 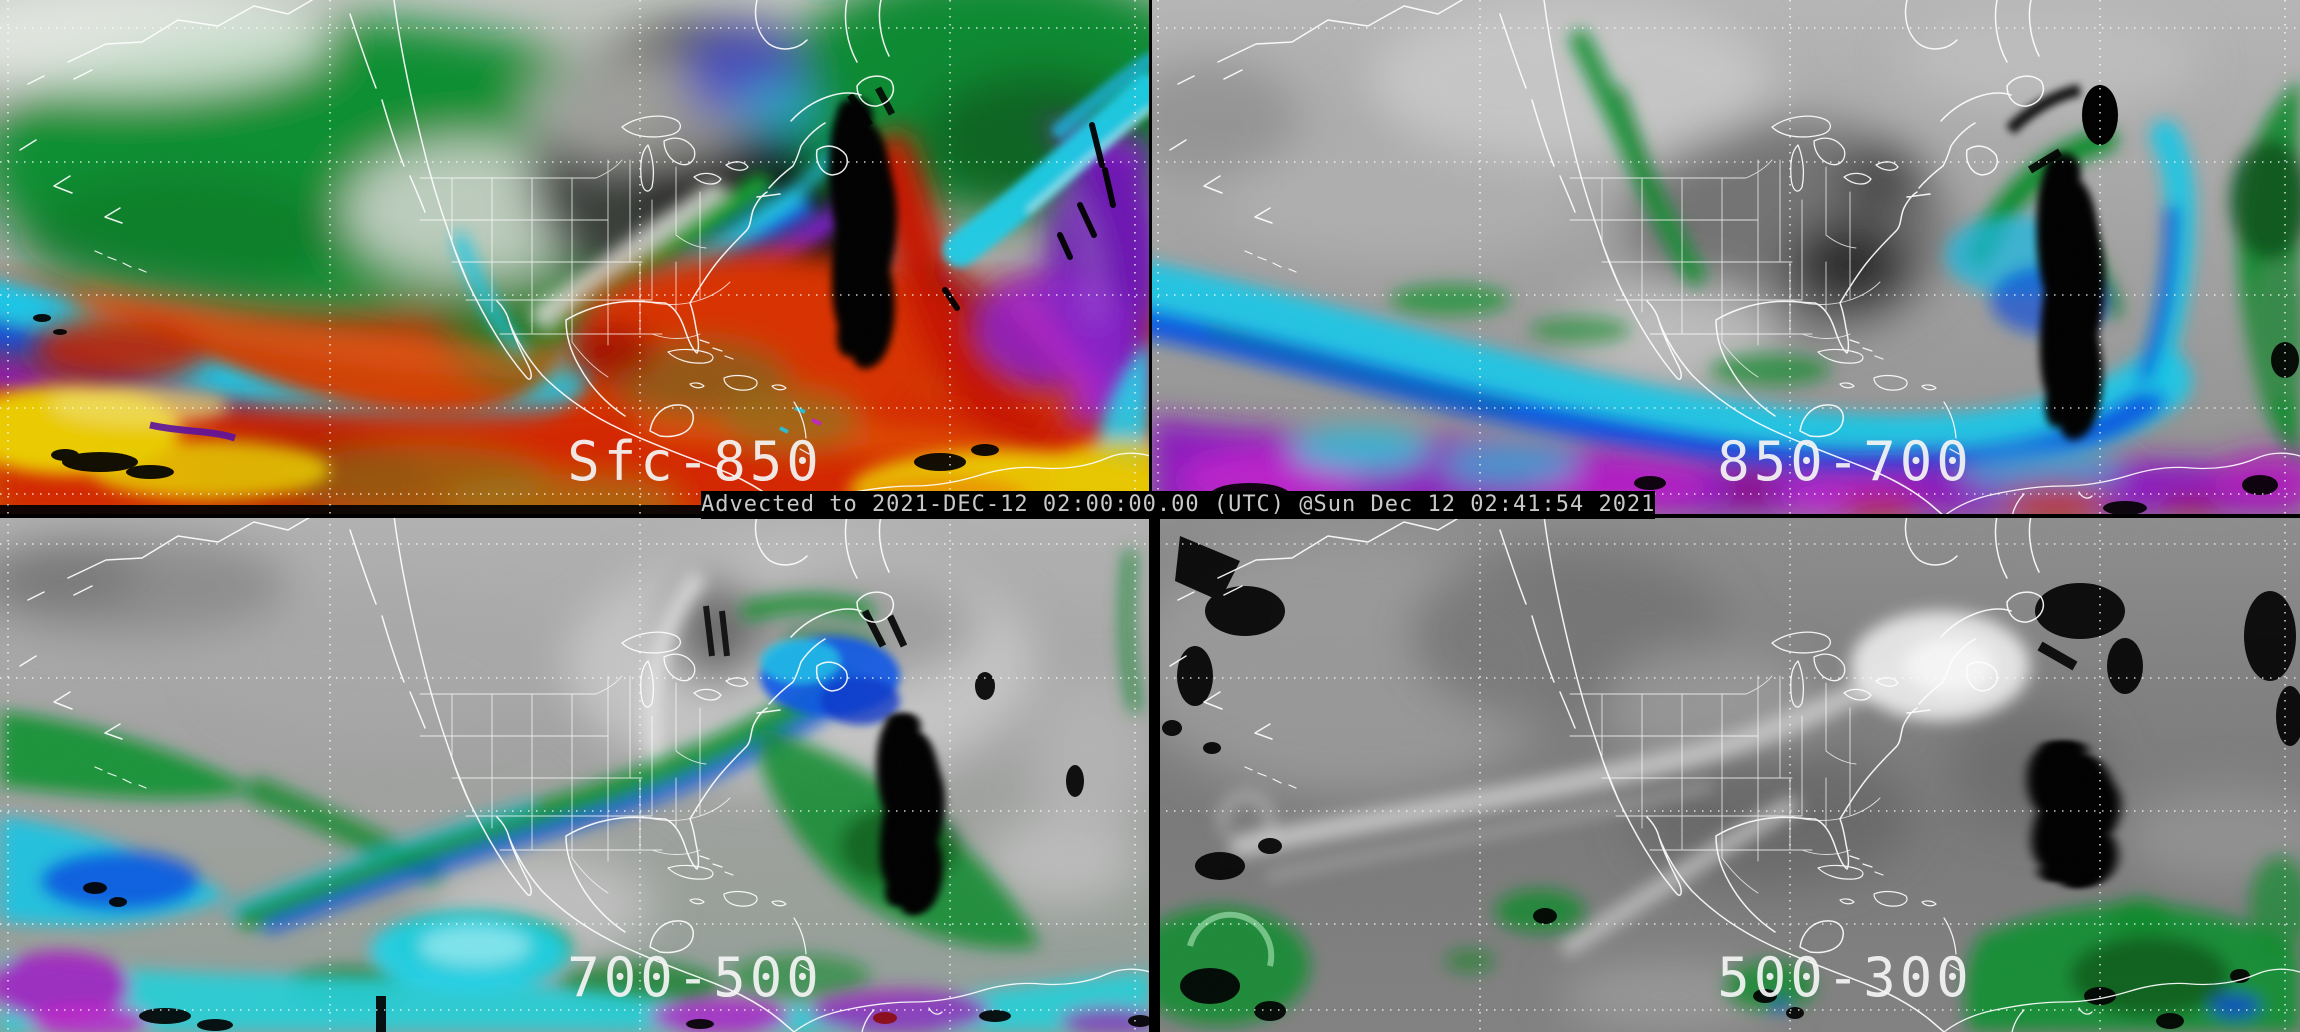 I want to click on panel-label-700-500: 700-500, so click(x=695, y=977).